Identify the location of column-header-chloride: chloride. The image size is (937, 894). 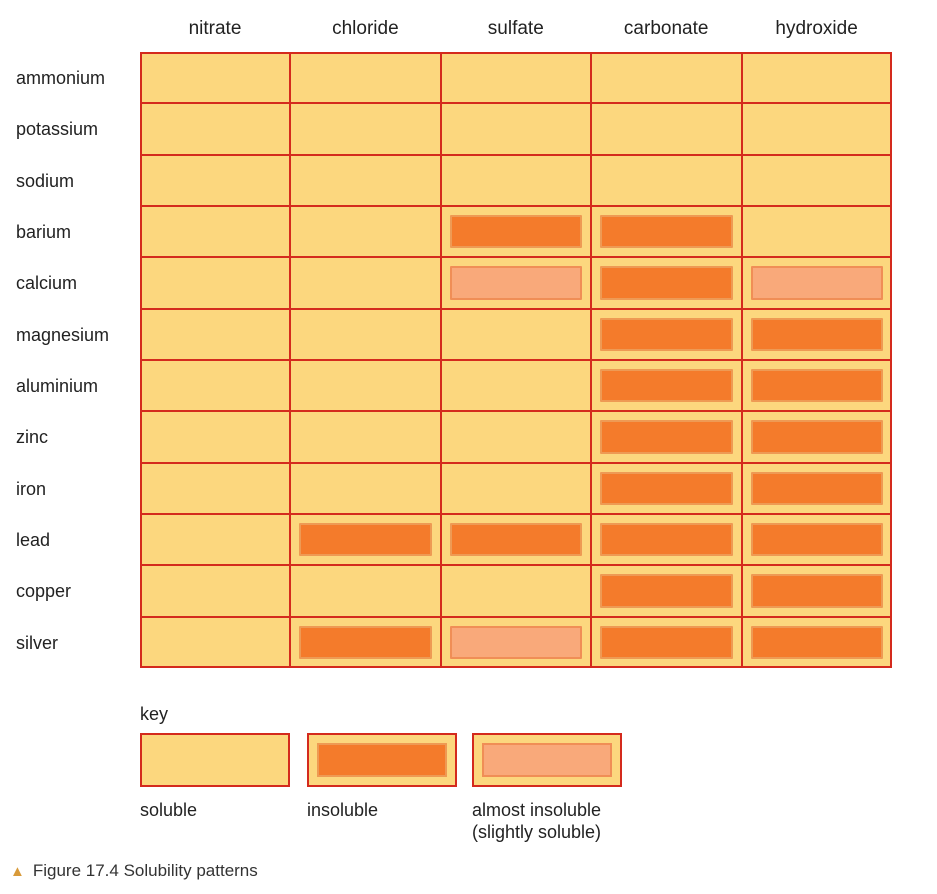
(365, 28).